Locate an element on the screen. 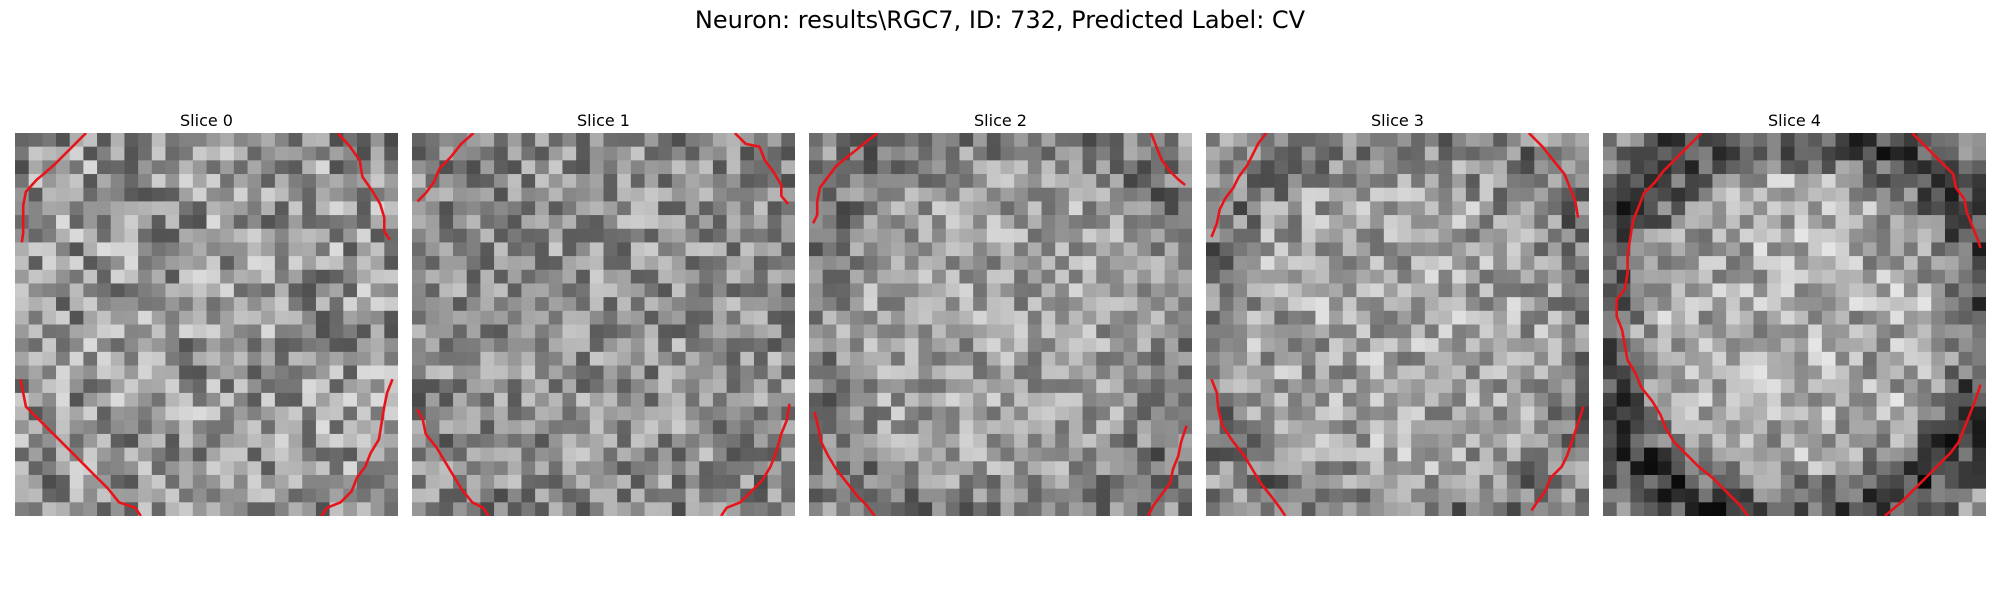 This screenshot has width=2000, height=600. slice-title: Slice 4 is located at coordinates (1794, 121).